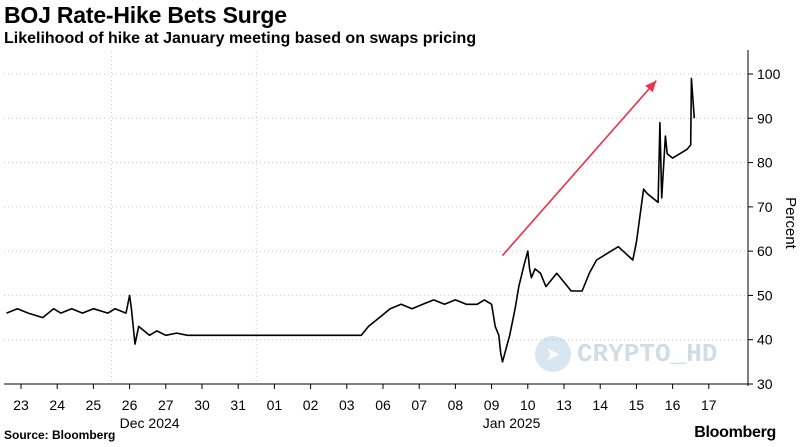 This screenshot has height=447, width=800. Describe the element at coordinates (735, 432) in the screenshot. I see `bloomberg-logo: Bloomberg` at that location.